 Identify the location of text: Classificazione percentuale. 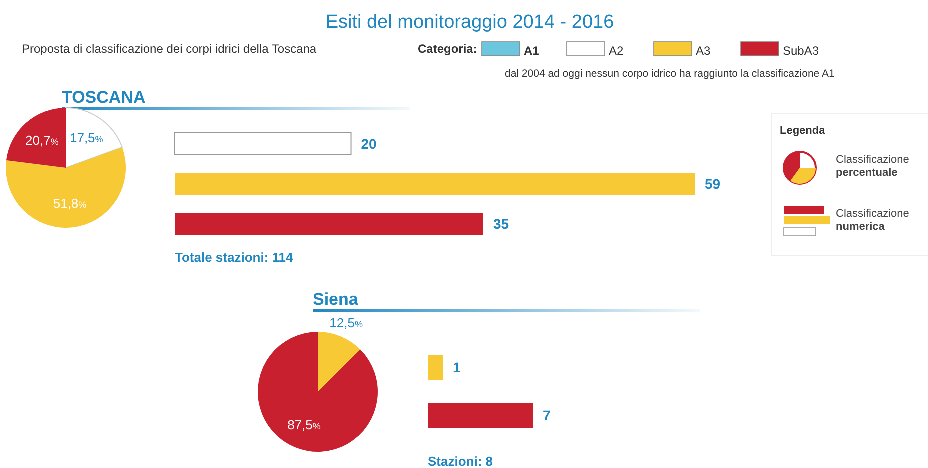
(873, 166).